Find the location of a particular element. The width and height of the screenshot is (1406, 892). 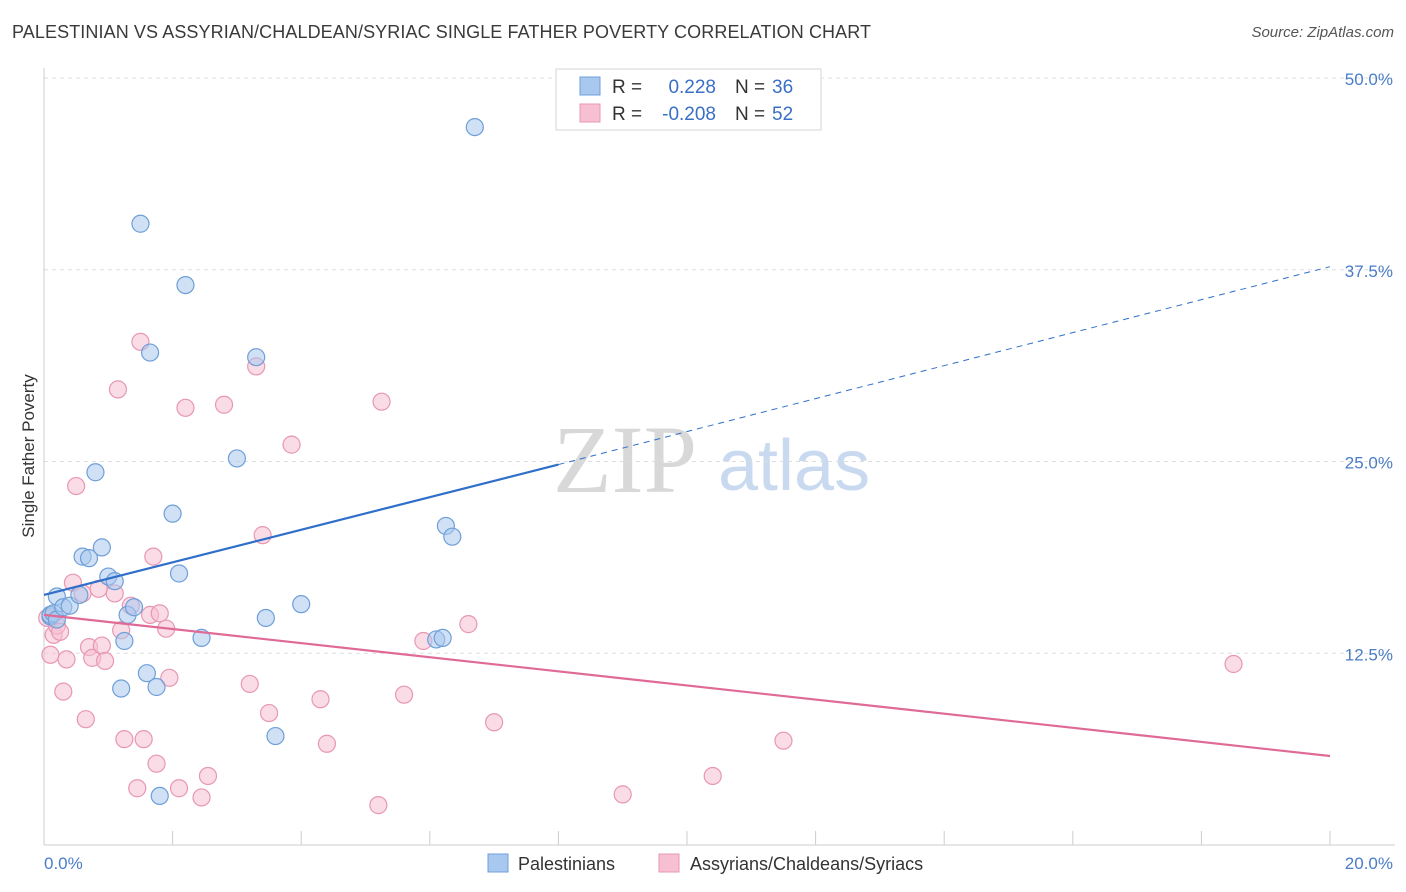

y-tick-label: 25.0% is located at coordinates (1369, 463).